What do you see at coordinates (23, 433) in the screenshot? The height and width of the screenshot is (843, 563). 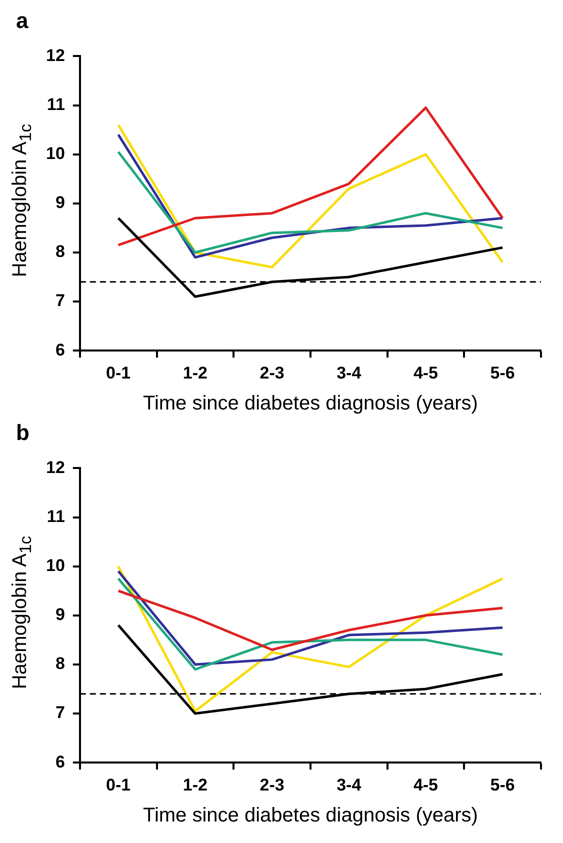 I see `chart-title: b` at bounding box center [23, 433].